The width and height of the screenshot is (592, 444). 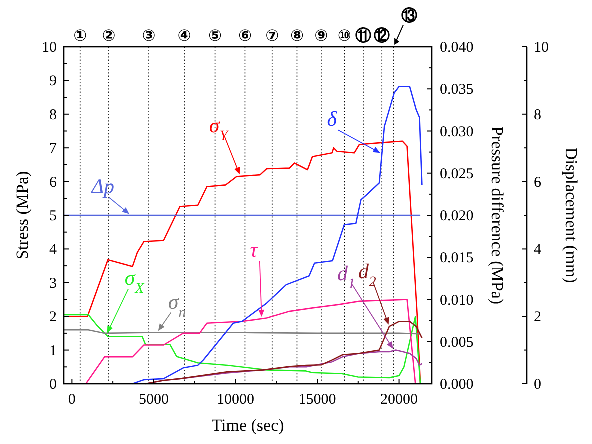 What do you see at coordinates (53, 385) in the screenshot?
I see `y-tick-label: 0` at bounding box center [53, 385].